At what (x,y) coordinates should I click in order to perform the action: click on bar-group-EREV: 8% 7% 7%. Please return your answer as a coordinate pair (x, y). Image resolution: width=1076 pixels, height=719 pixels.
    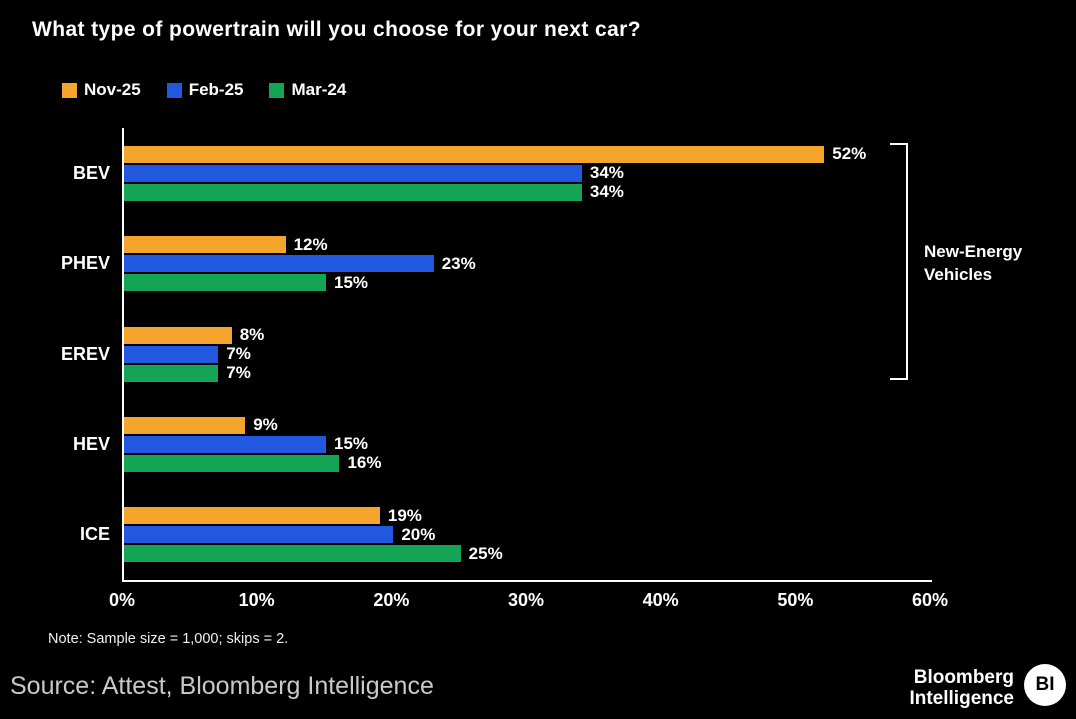
    Looking at the image, I should click on (528, 354).